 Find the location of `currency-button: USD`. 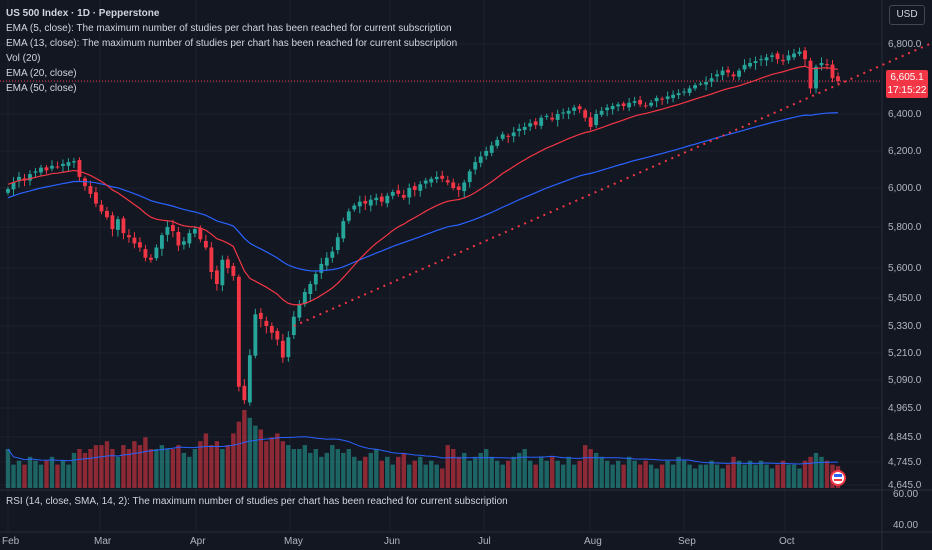

currency-button: USD is located at coordinates (907, 15).